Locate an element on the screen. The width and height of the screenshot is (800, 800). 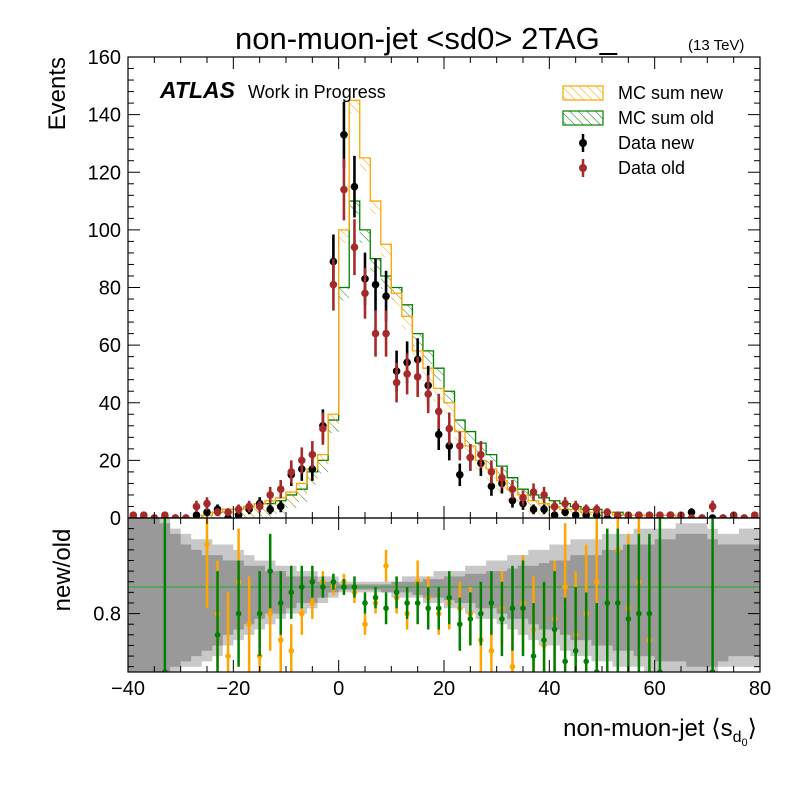
y-axis-label: Events is located at coordinates (57, 93).